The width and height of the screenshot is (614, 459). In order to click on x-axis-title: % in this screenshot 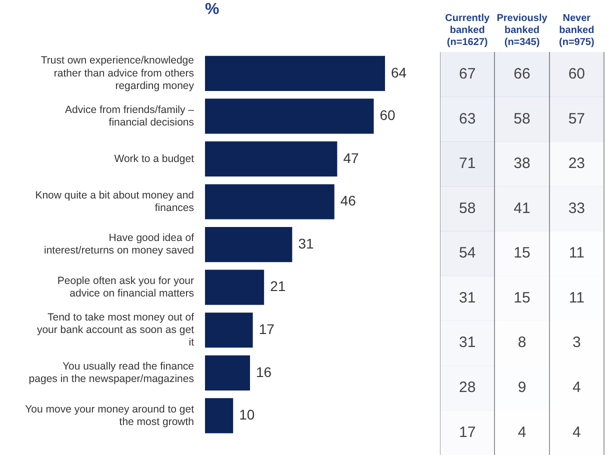, I will do `click(212, 9)`.